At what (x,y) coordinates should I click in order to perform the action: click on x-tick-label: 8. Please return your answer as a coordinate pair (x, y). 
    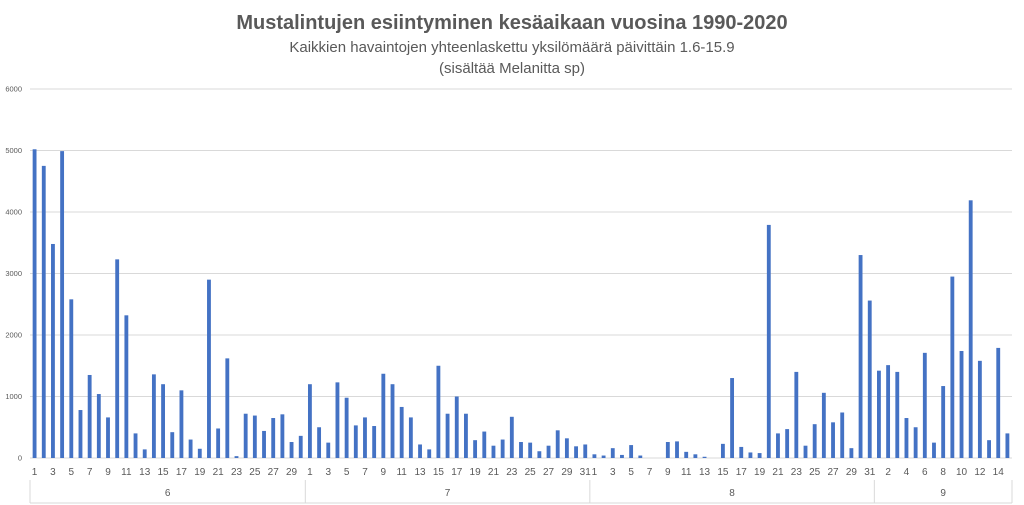
    Looking at the image, I should click on (943, 472).